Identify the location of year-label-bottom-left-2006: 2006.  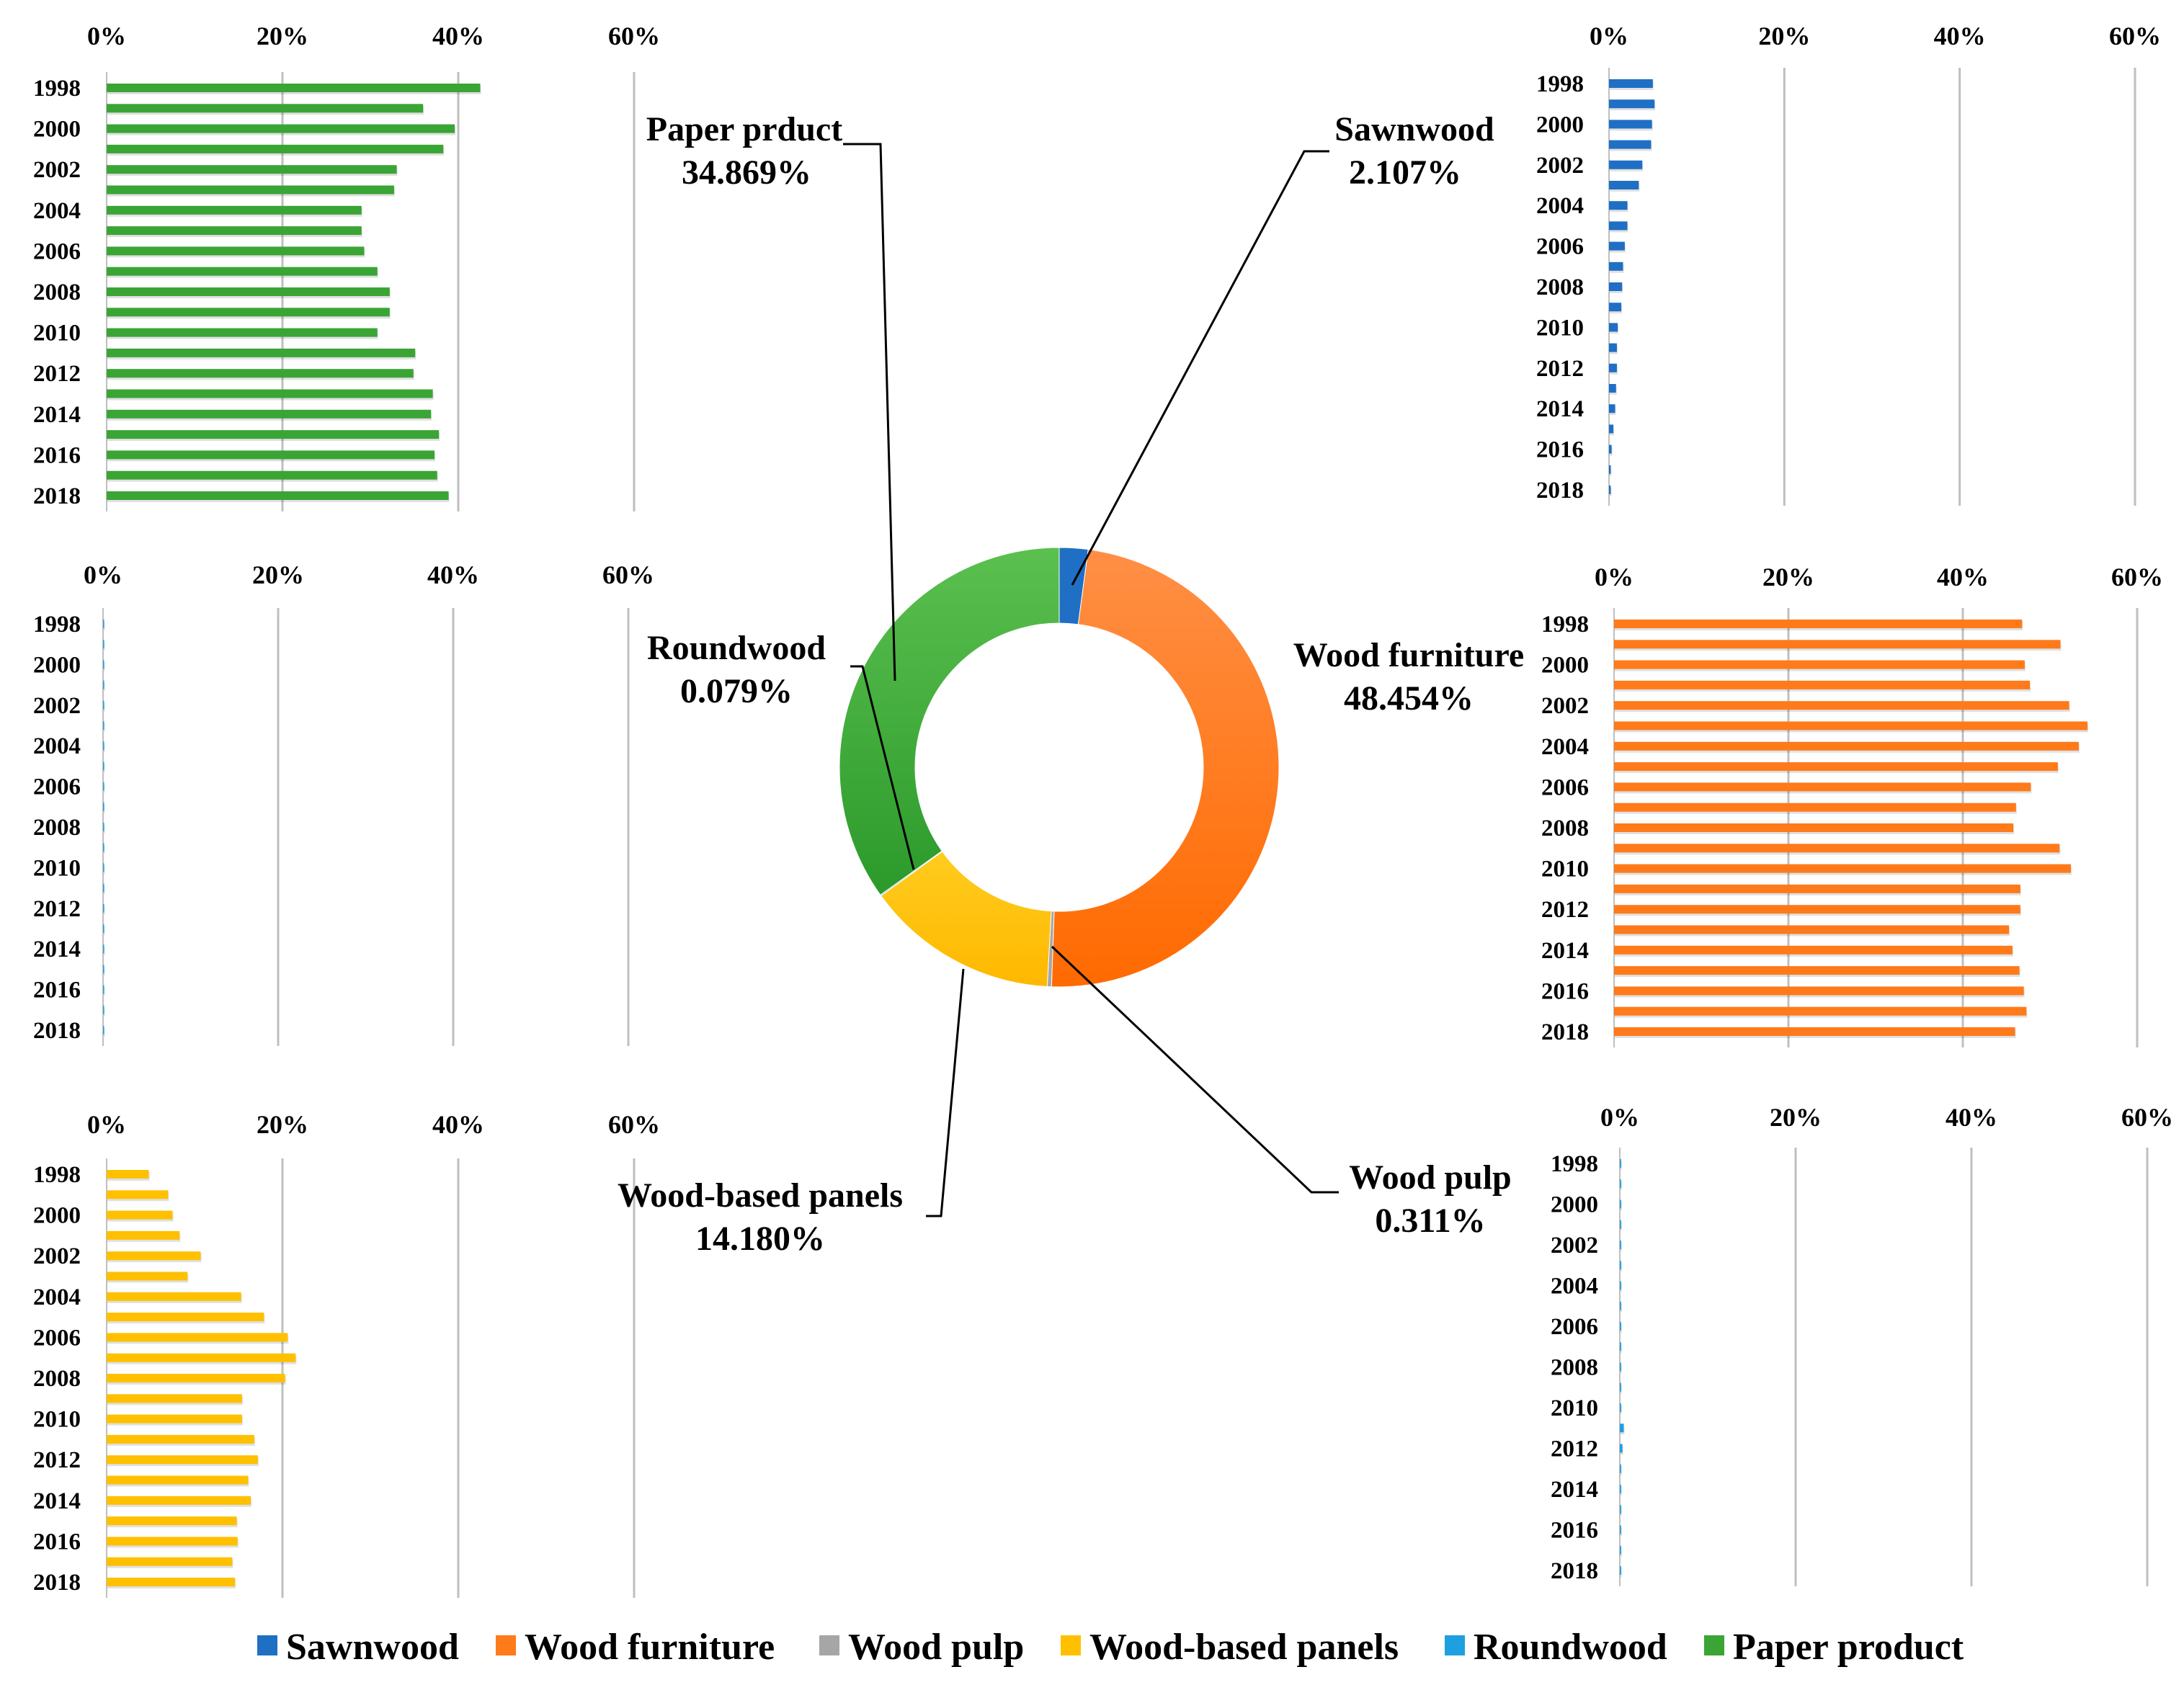
(57, 1338).